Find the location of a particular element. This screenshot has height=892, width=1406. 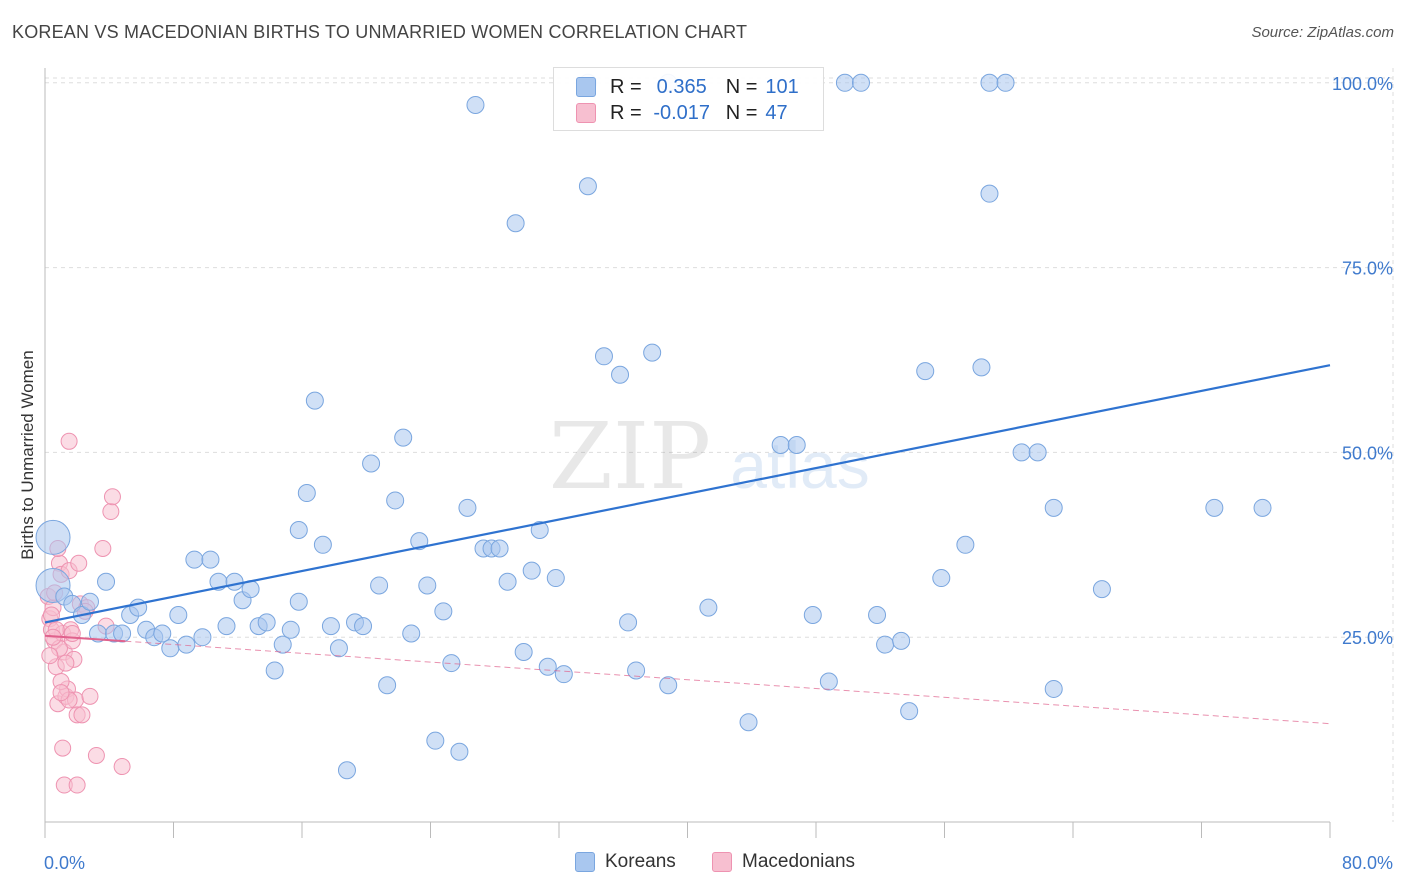

x-tick-label: 0.0% is located at coordinates (64, 863).